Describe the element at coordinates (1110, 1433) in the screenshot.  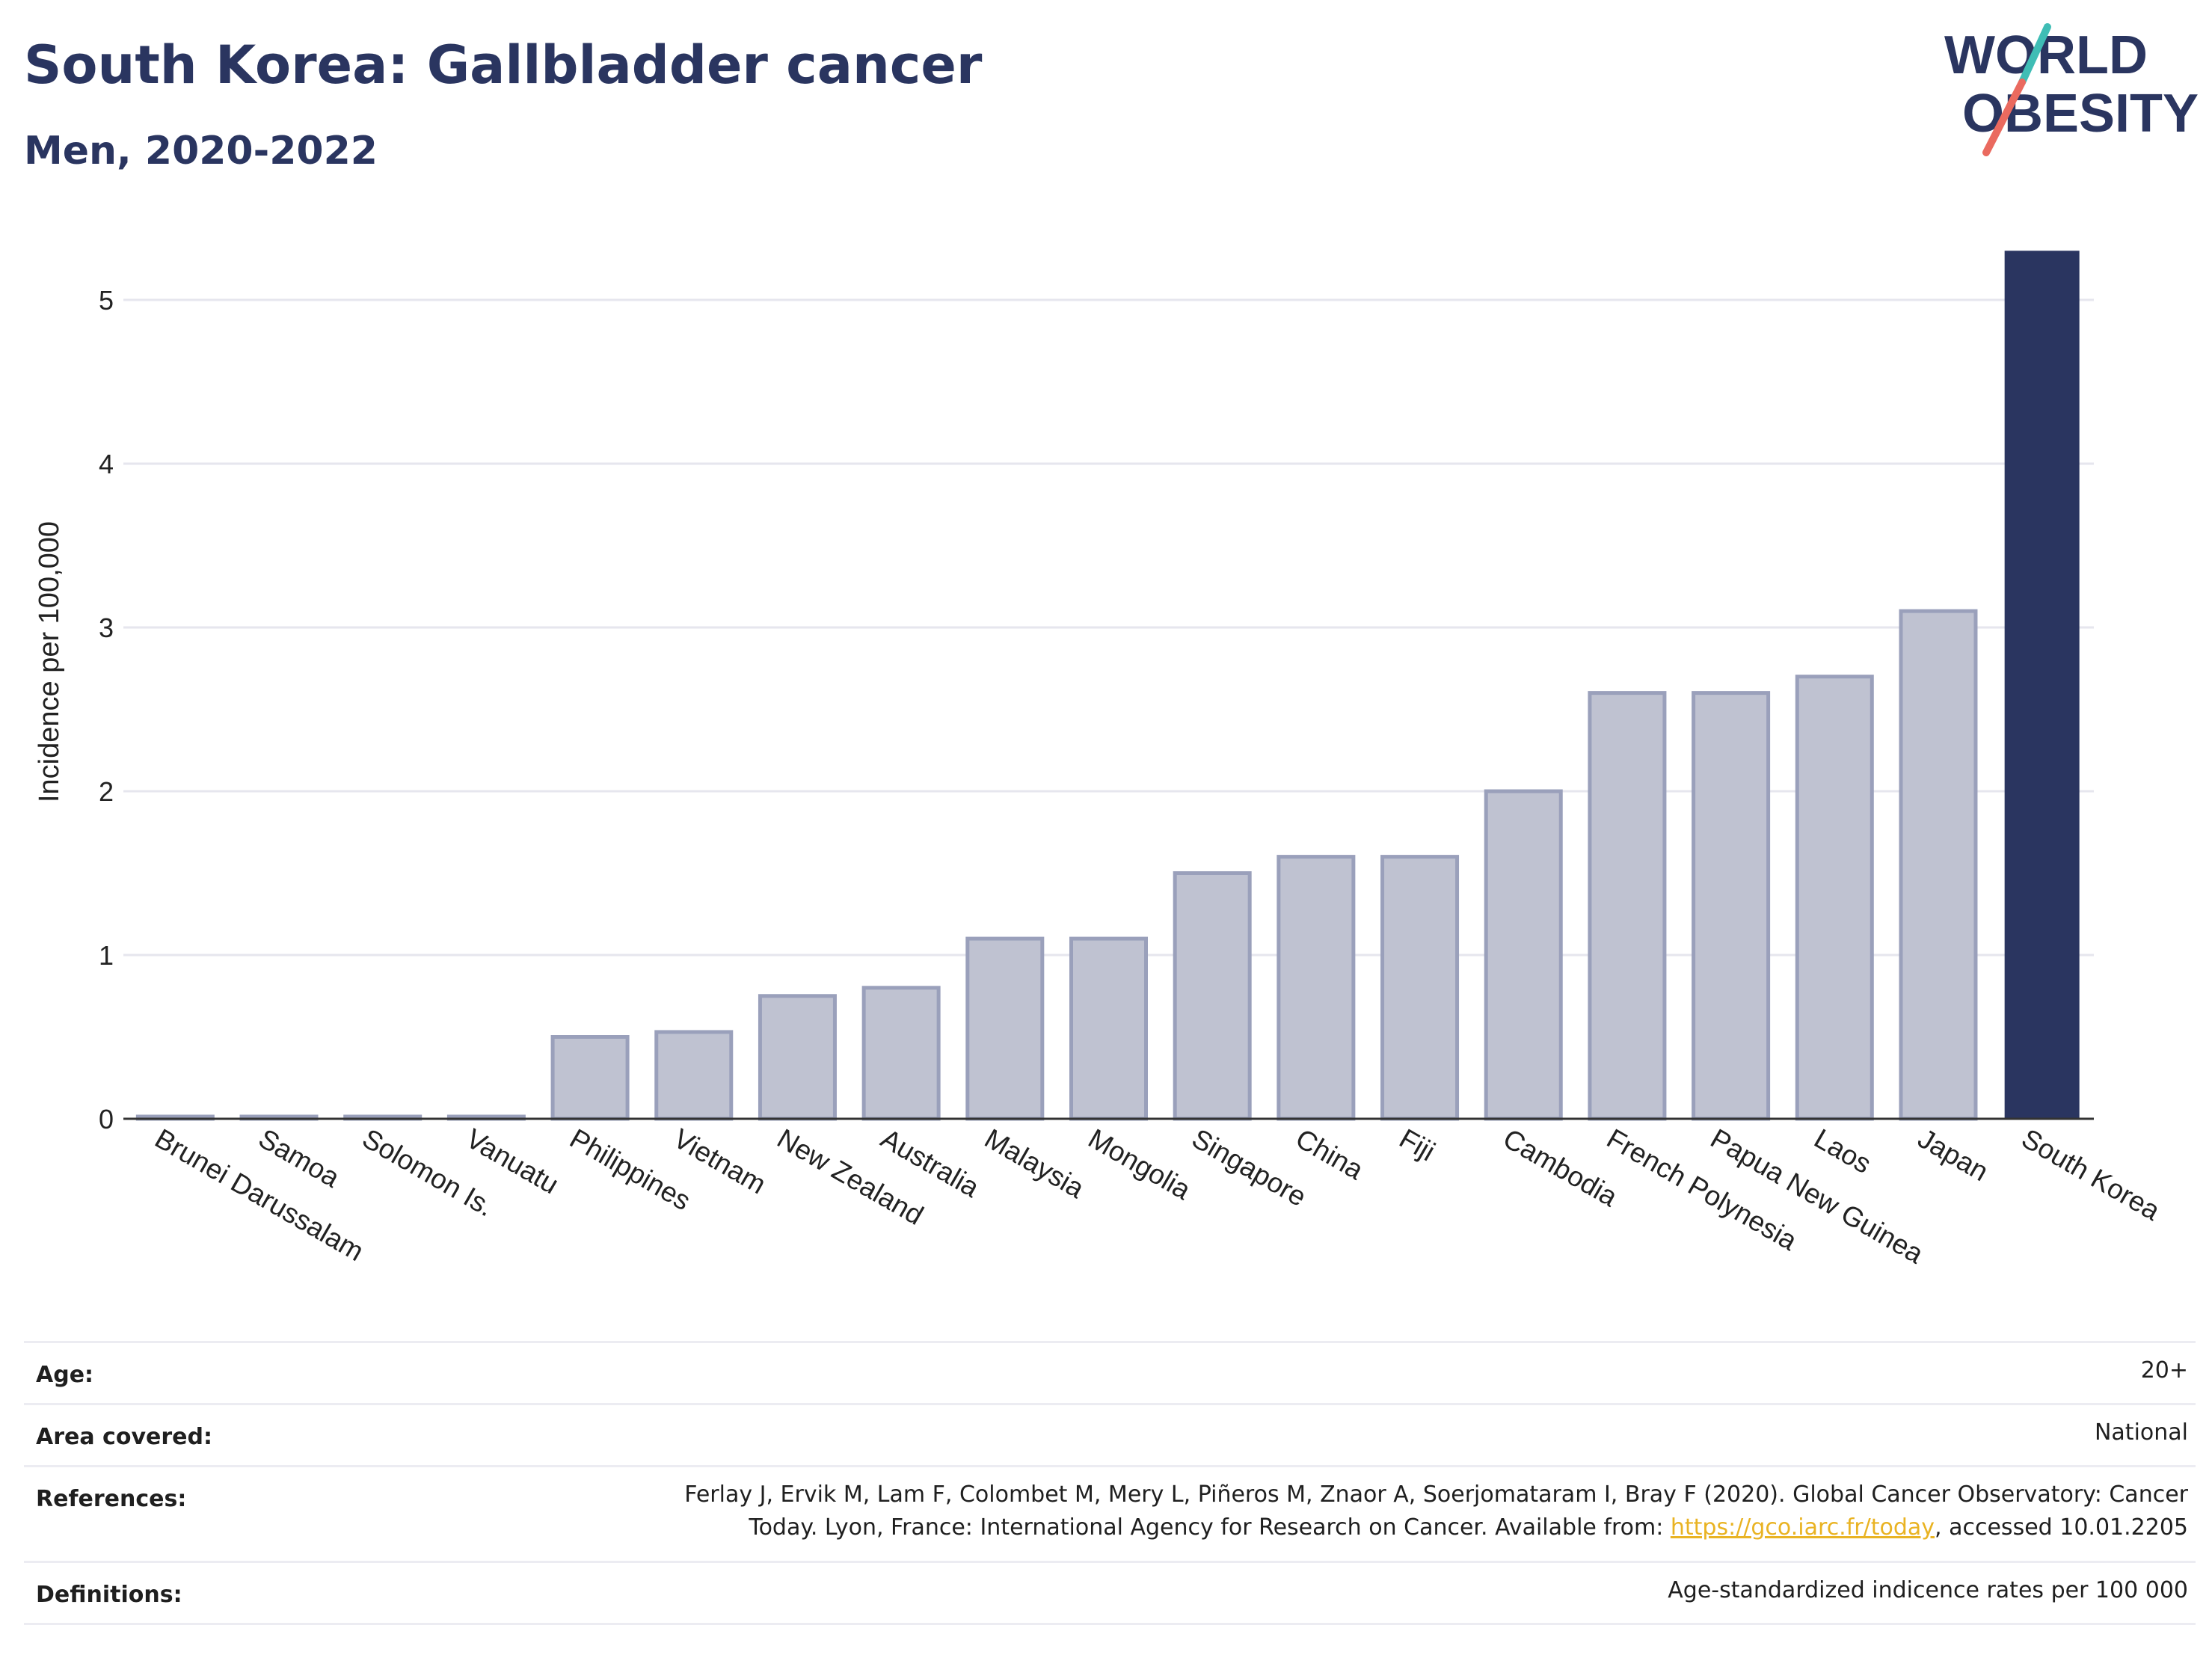
I see `meta-row-area: Area covered: National` at that location.